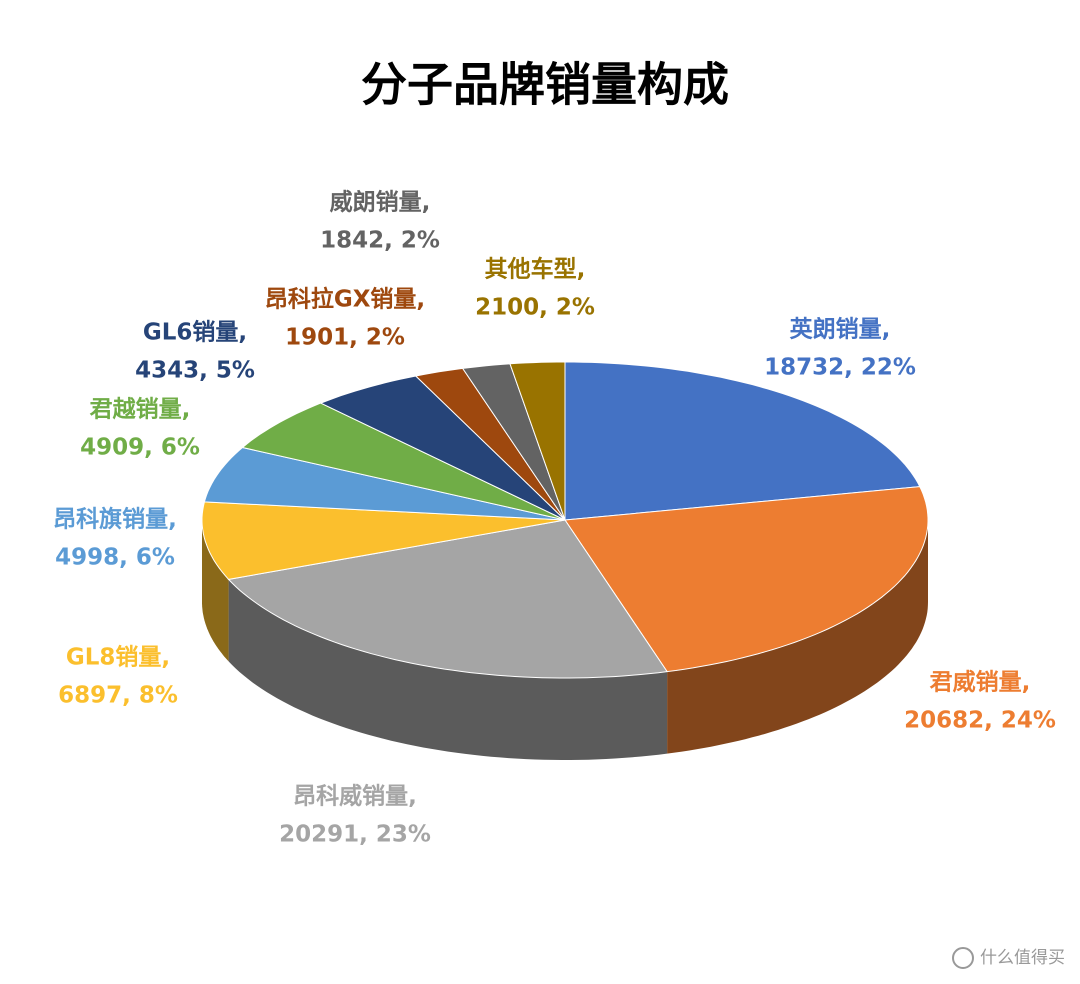 Image resolution: width=1080 pixels, height=984 pixels. I want to click on watermark-icon, so click(963, 958).